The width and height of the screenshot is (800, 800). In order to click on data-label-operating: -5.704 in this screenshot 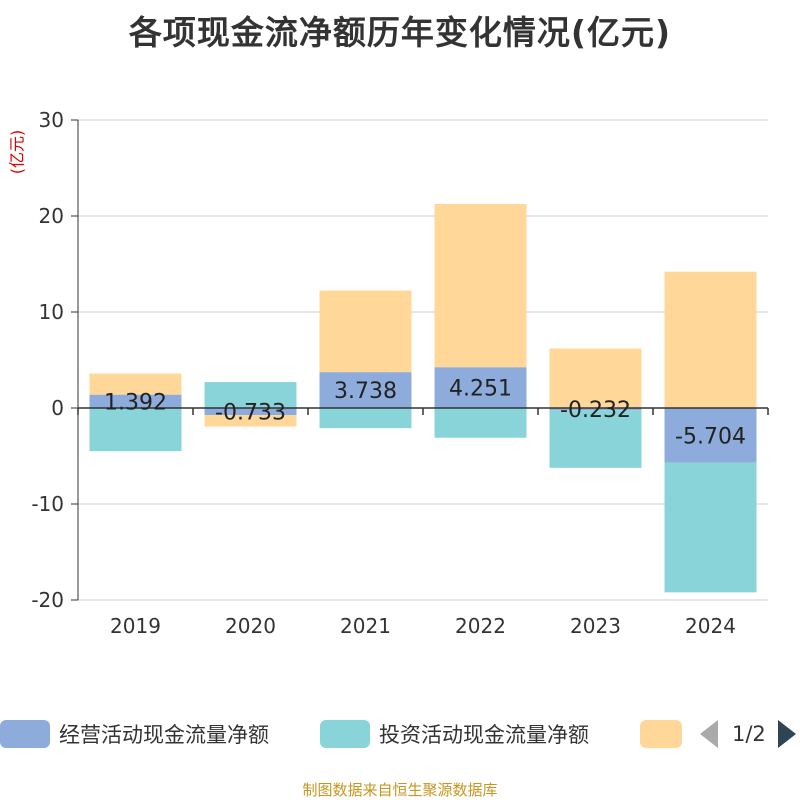, I will do `click(710, 436)`.